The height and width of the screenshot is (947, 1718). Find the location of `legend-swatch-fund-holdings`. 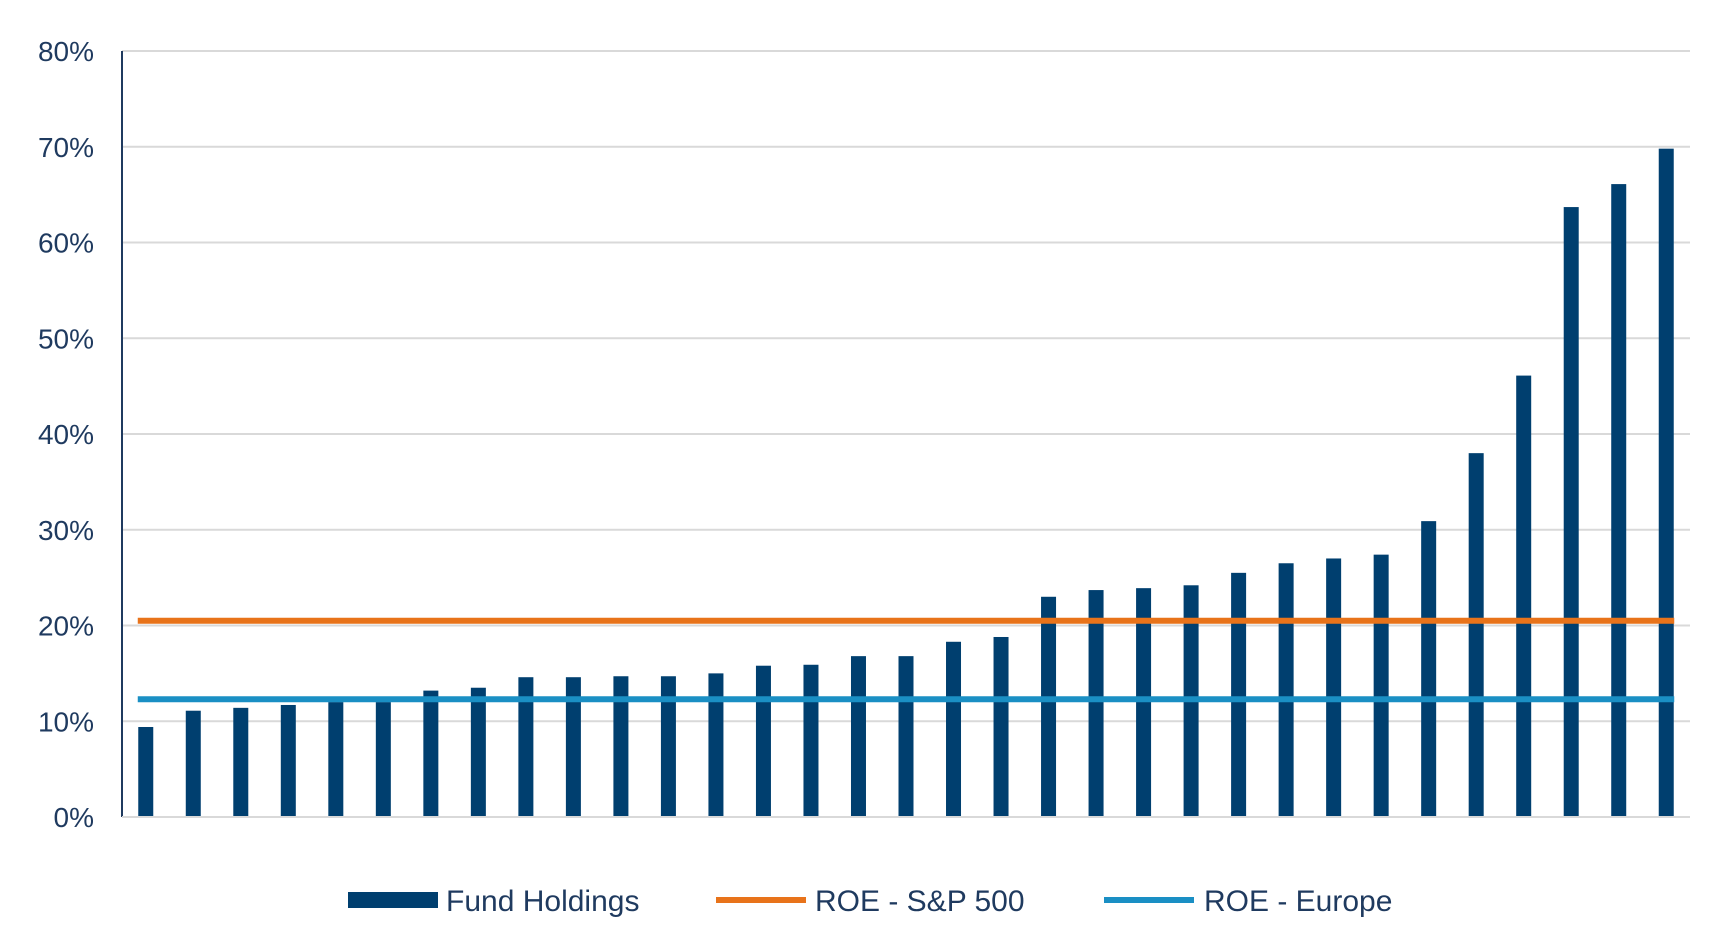

legend-swatch-fund-holdings is located at coordinates (393, 900).